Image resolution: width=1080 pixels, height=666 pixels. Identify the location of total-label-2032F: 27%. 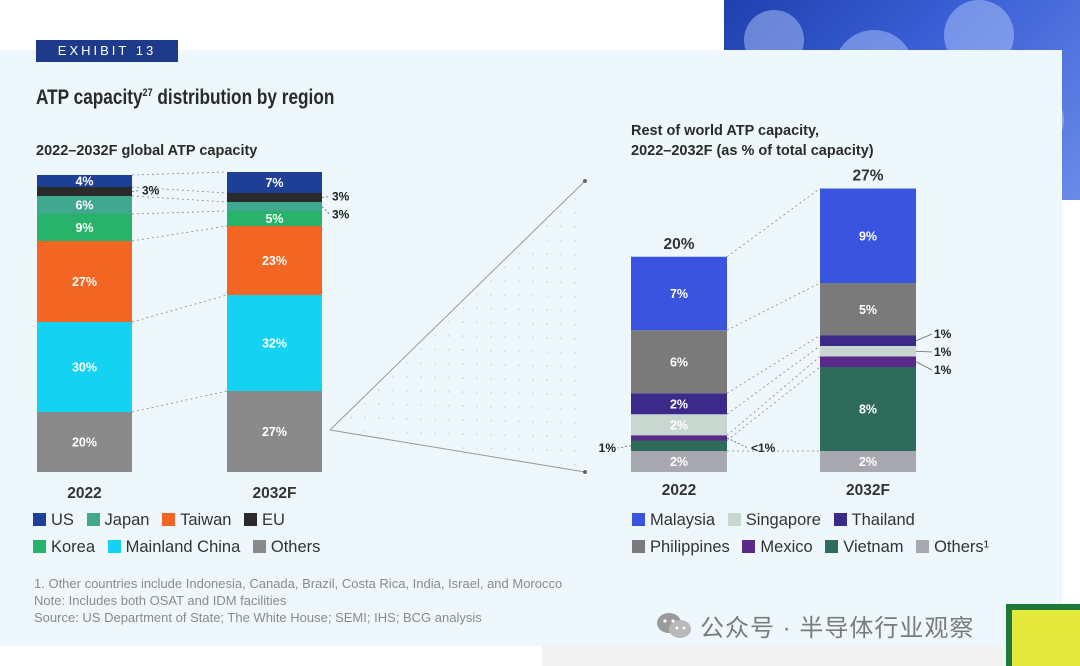
(867, 176).